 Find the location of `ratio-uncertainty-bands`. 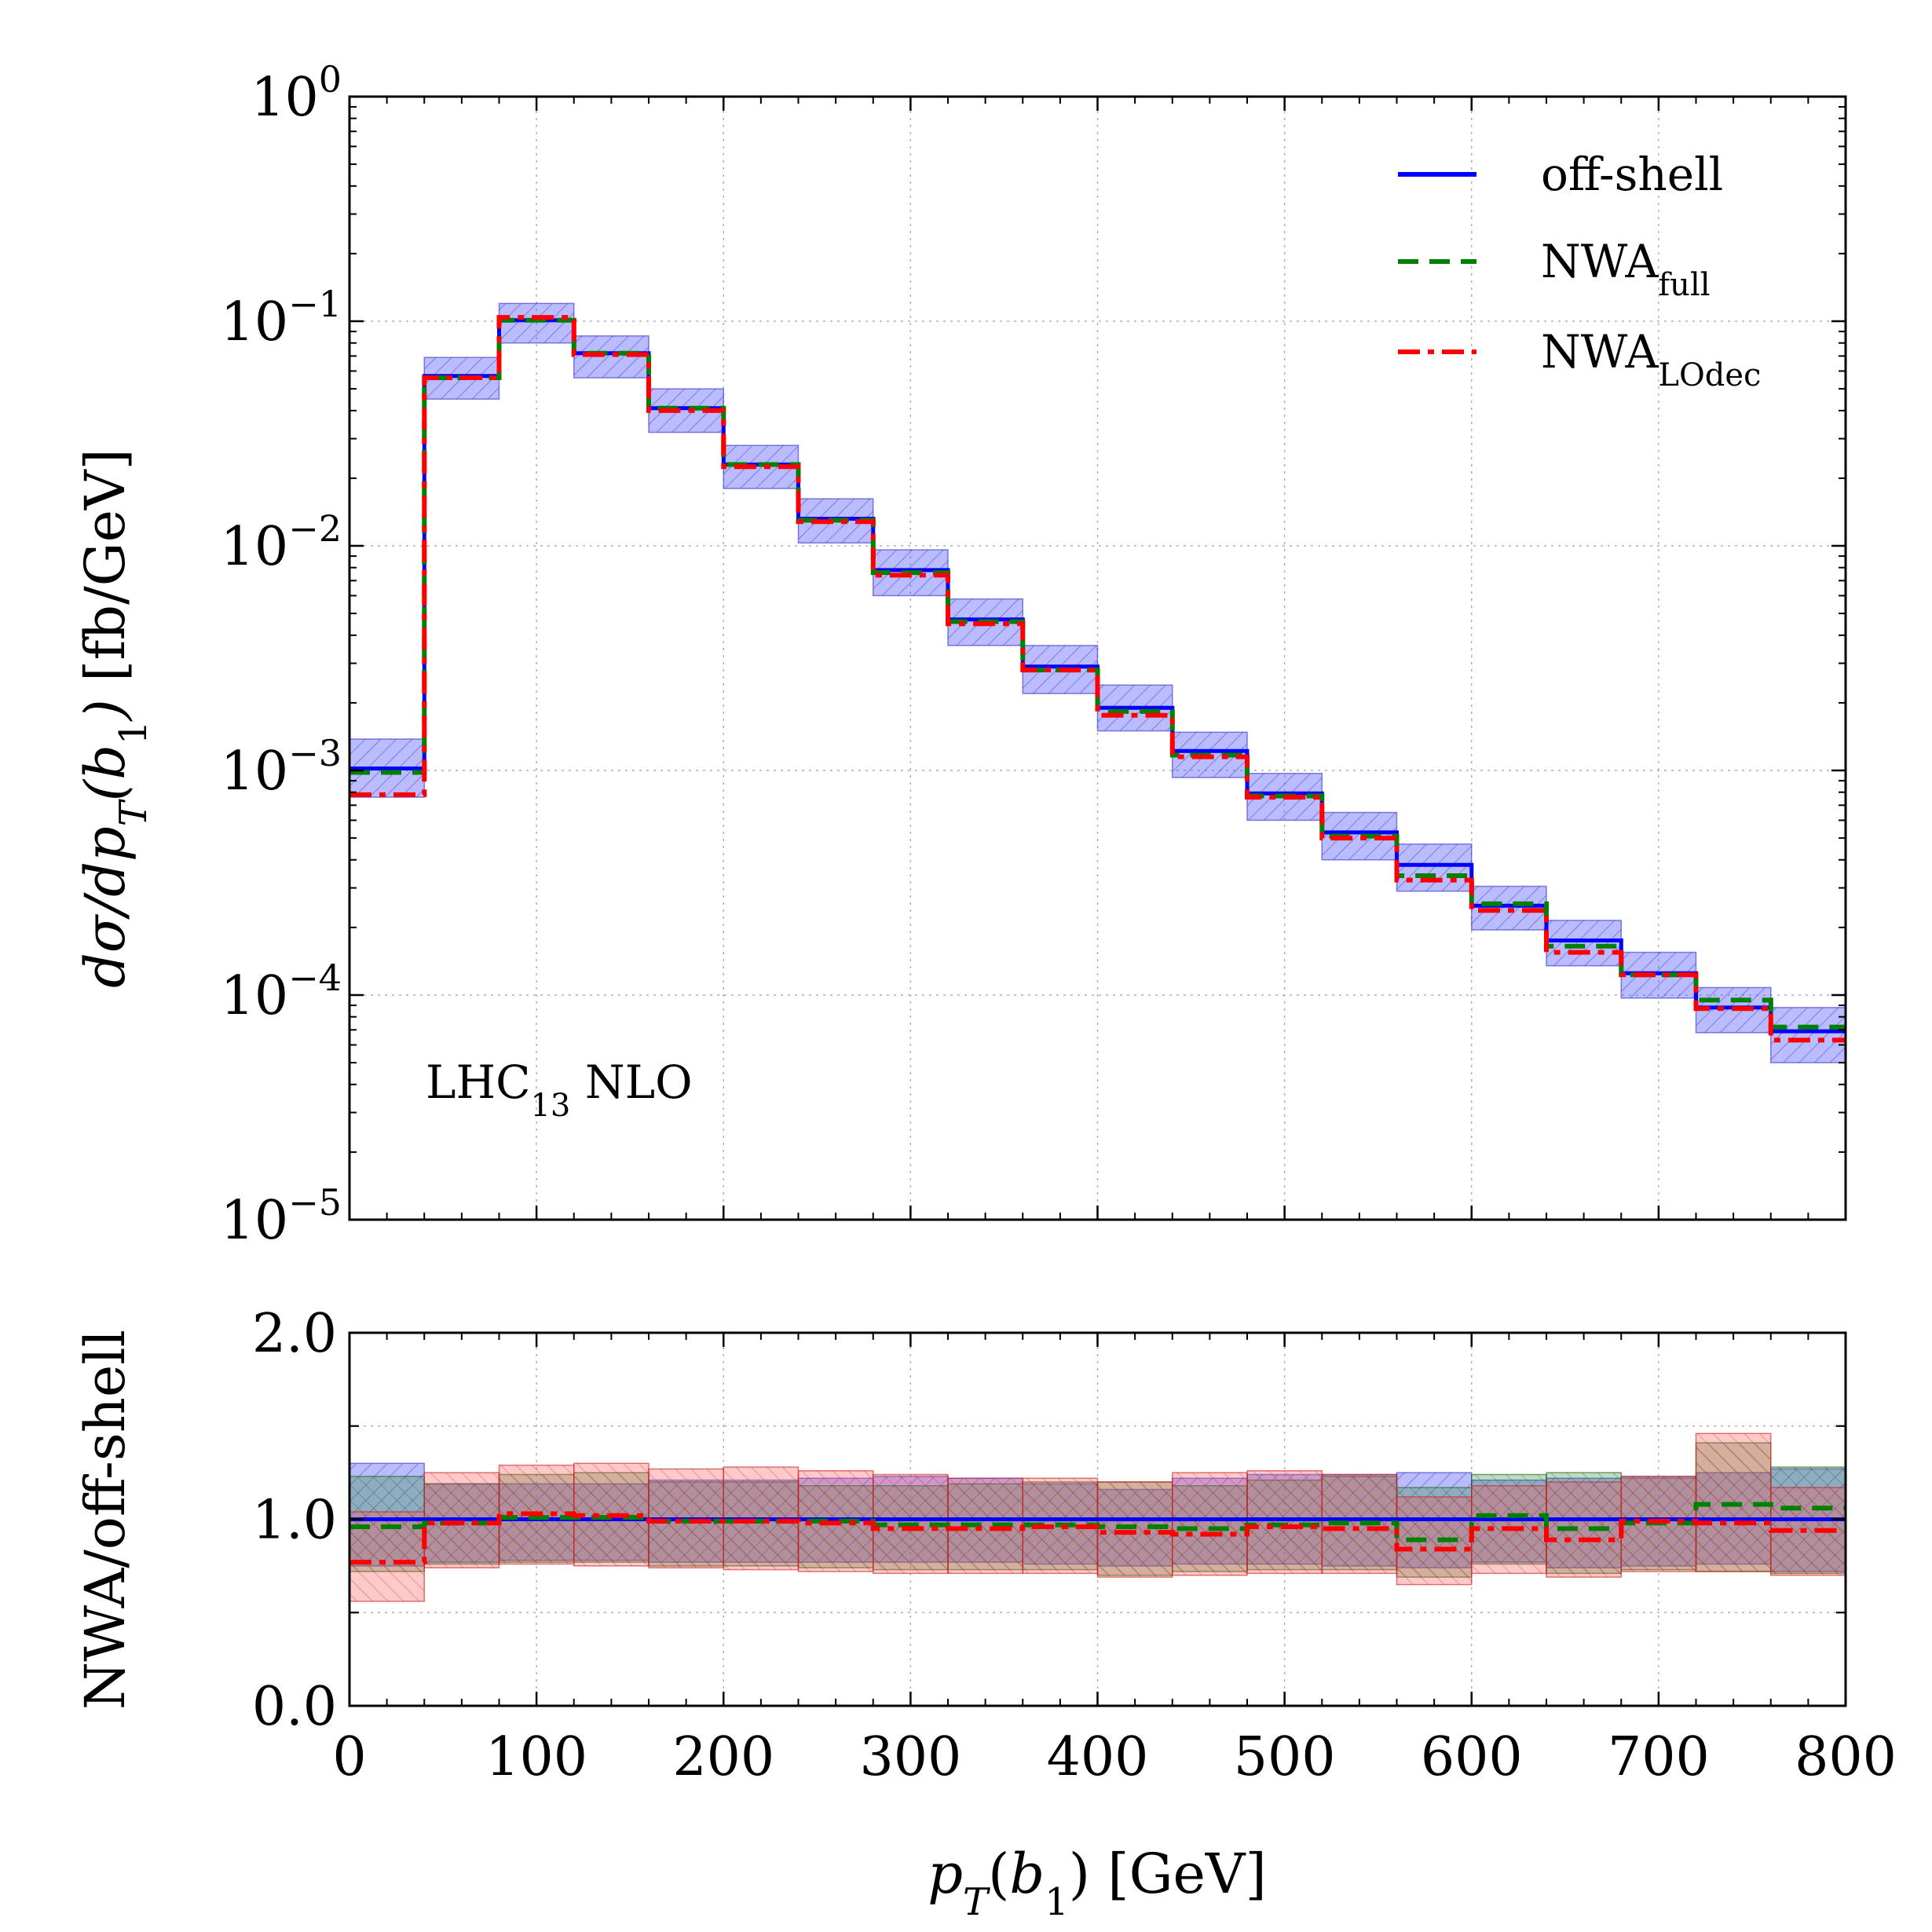

ratio-uncertainty-bands is located at coordinates (1098, 1517).